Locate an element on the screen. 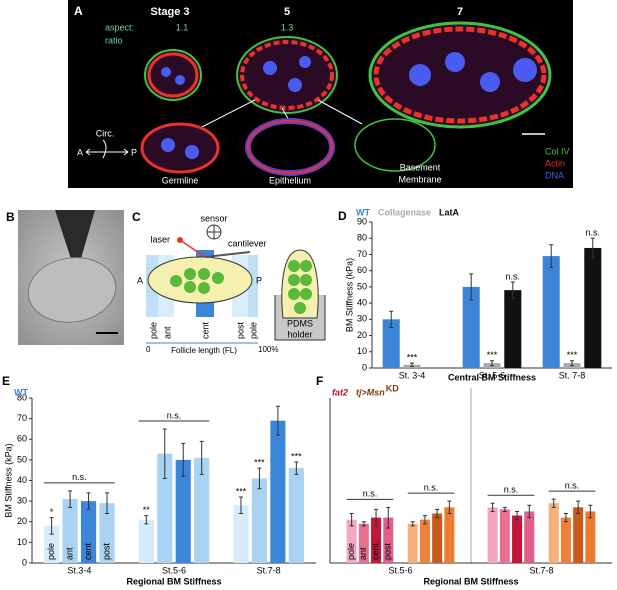 Image resolution: width=617 pixels, height=590 pixels. bar-label: ant is located at coordinates (363, 553).